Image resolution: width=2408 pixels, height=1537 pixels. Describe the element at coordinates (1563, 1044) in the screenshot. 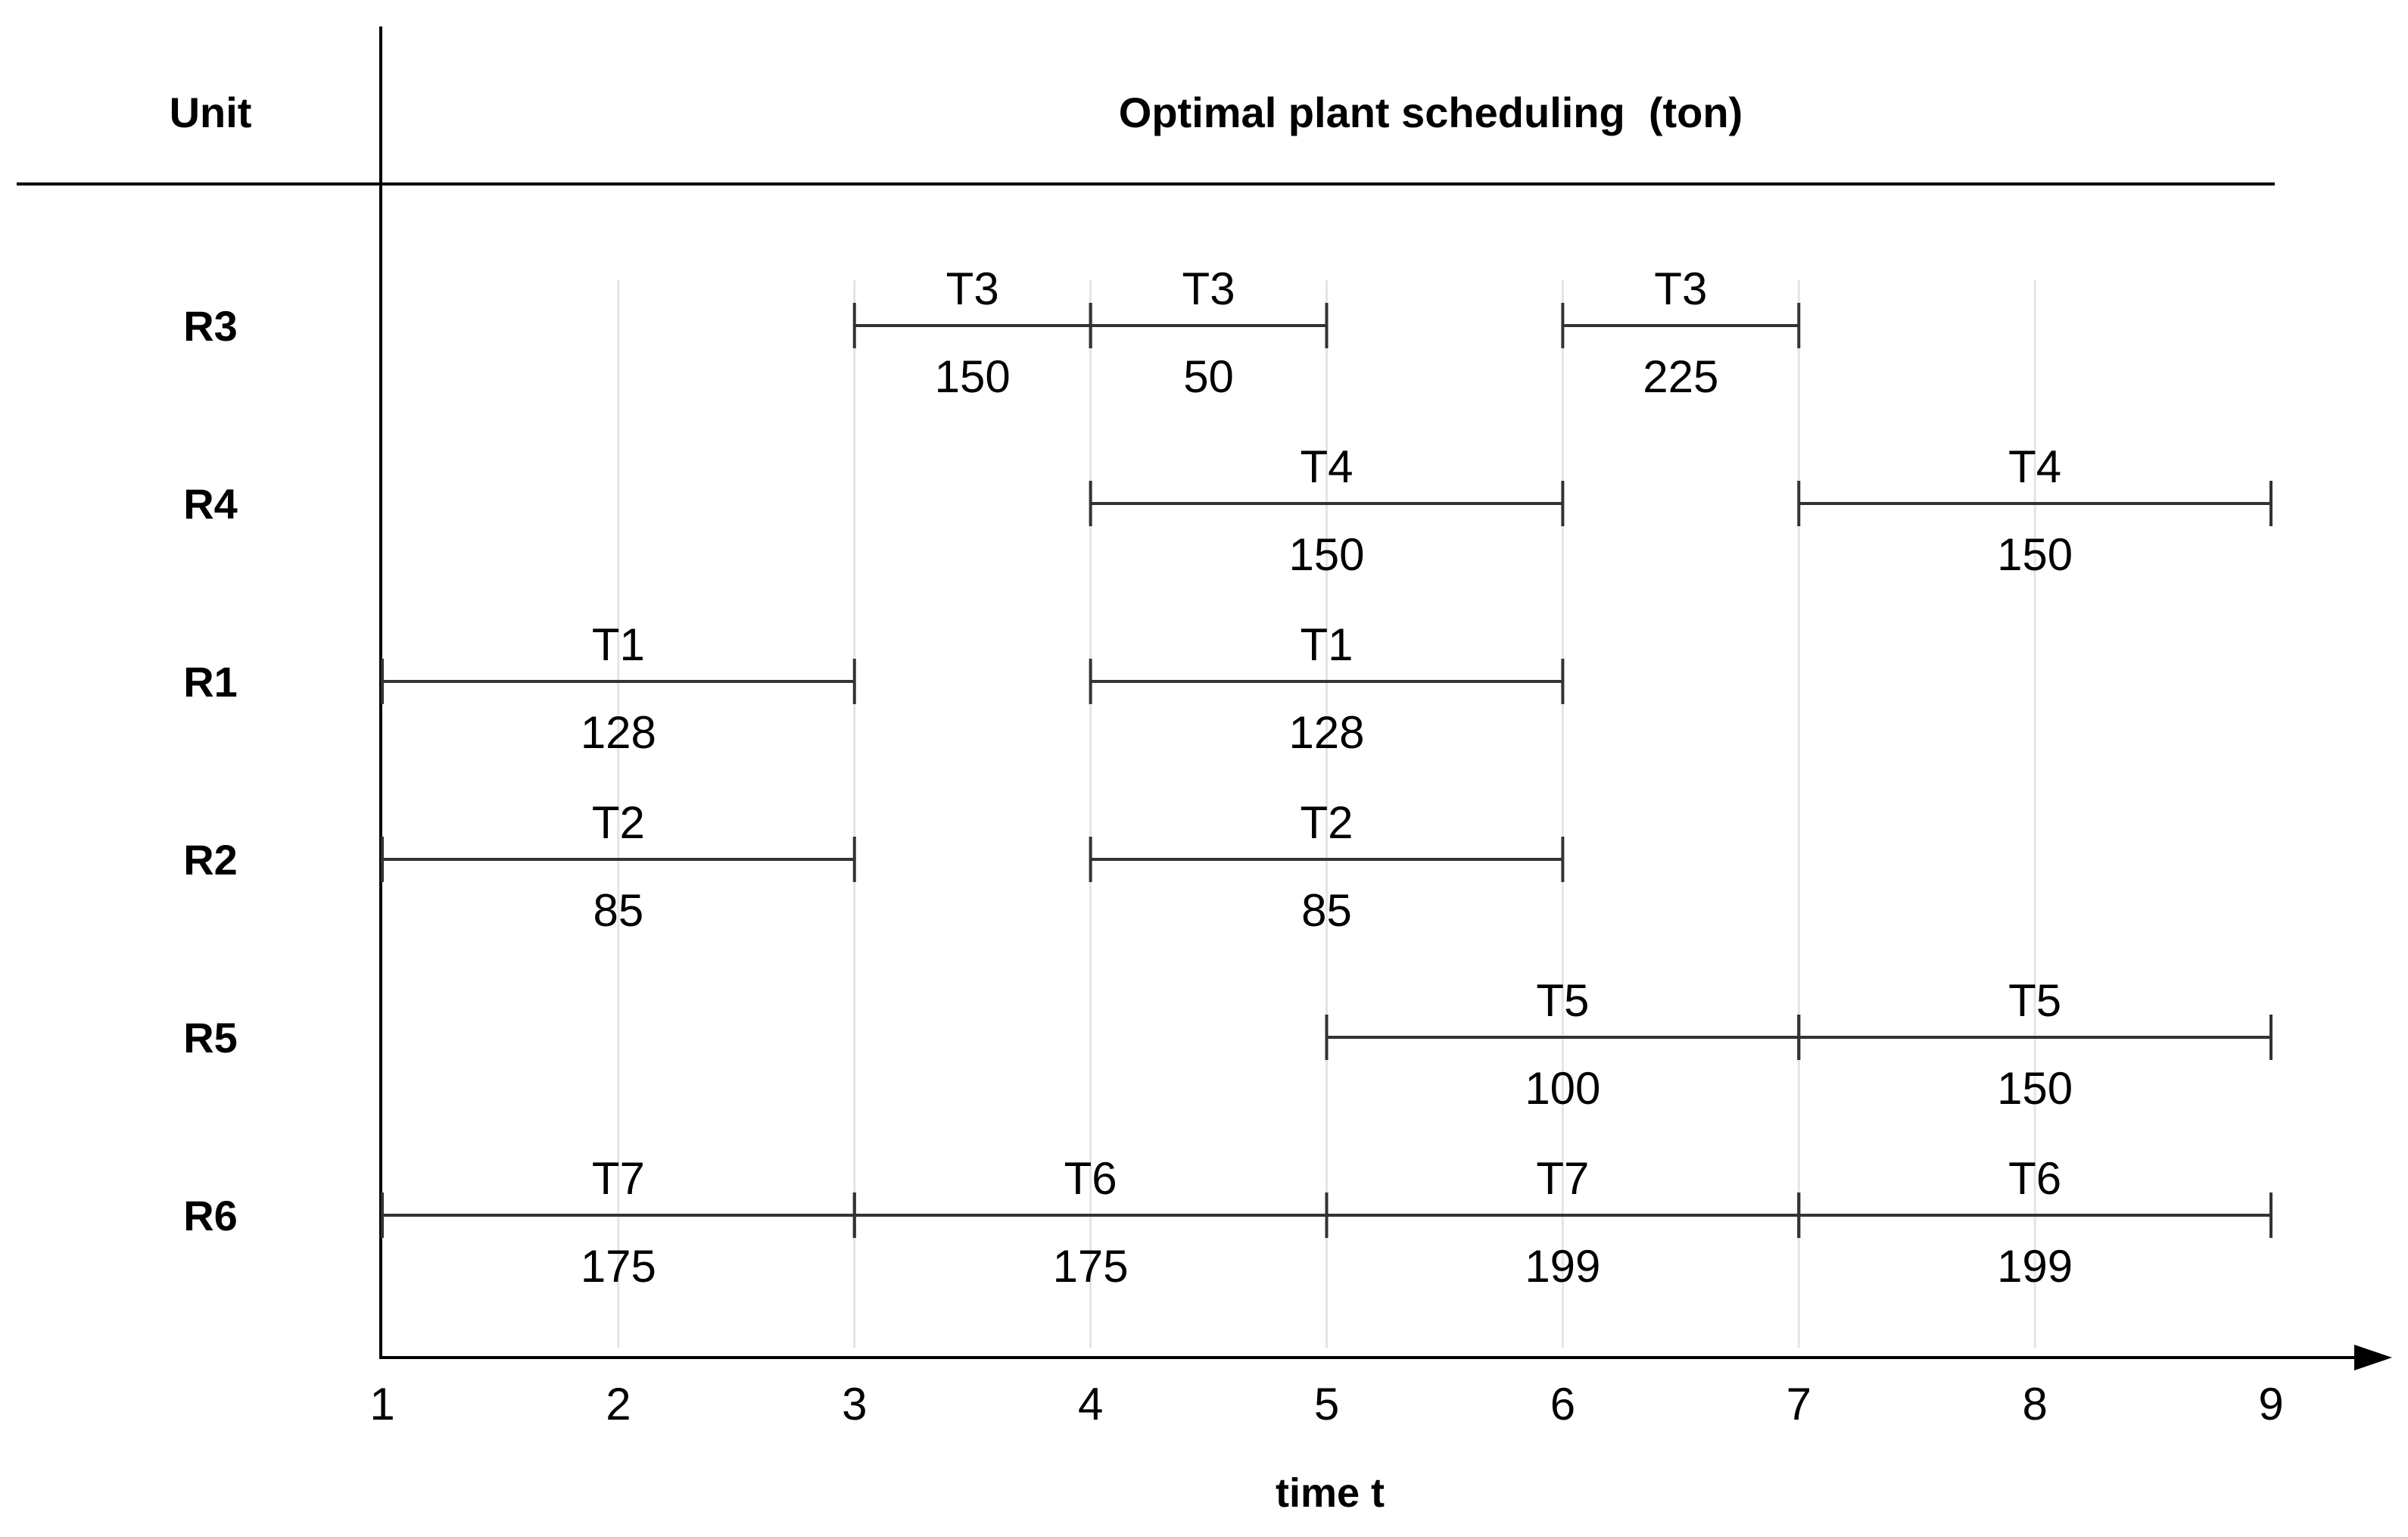

I see `task-bar: T5 100` at that location.